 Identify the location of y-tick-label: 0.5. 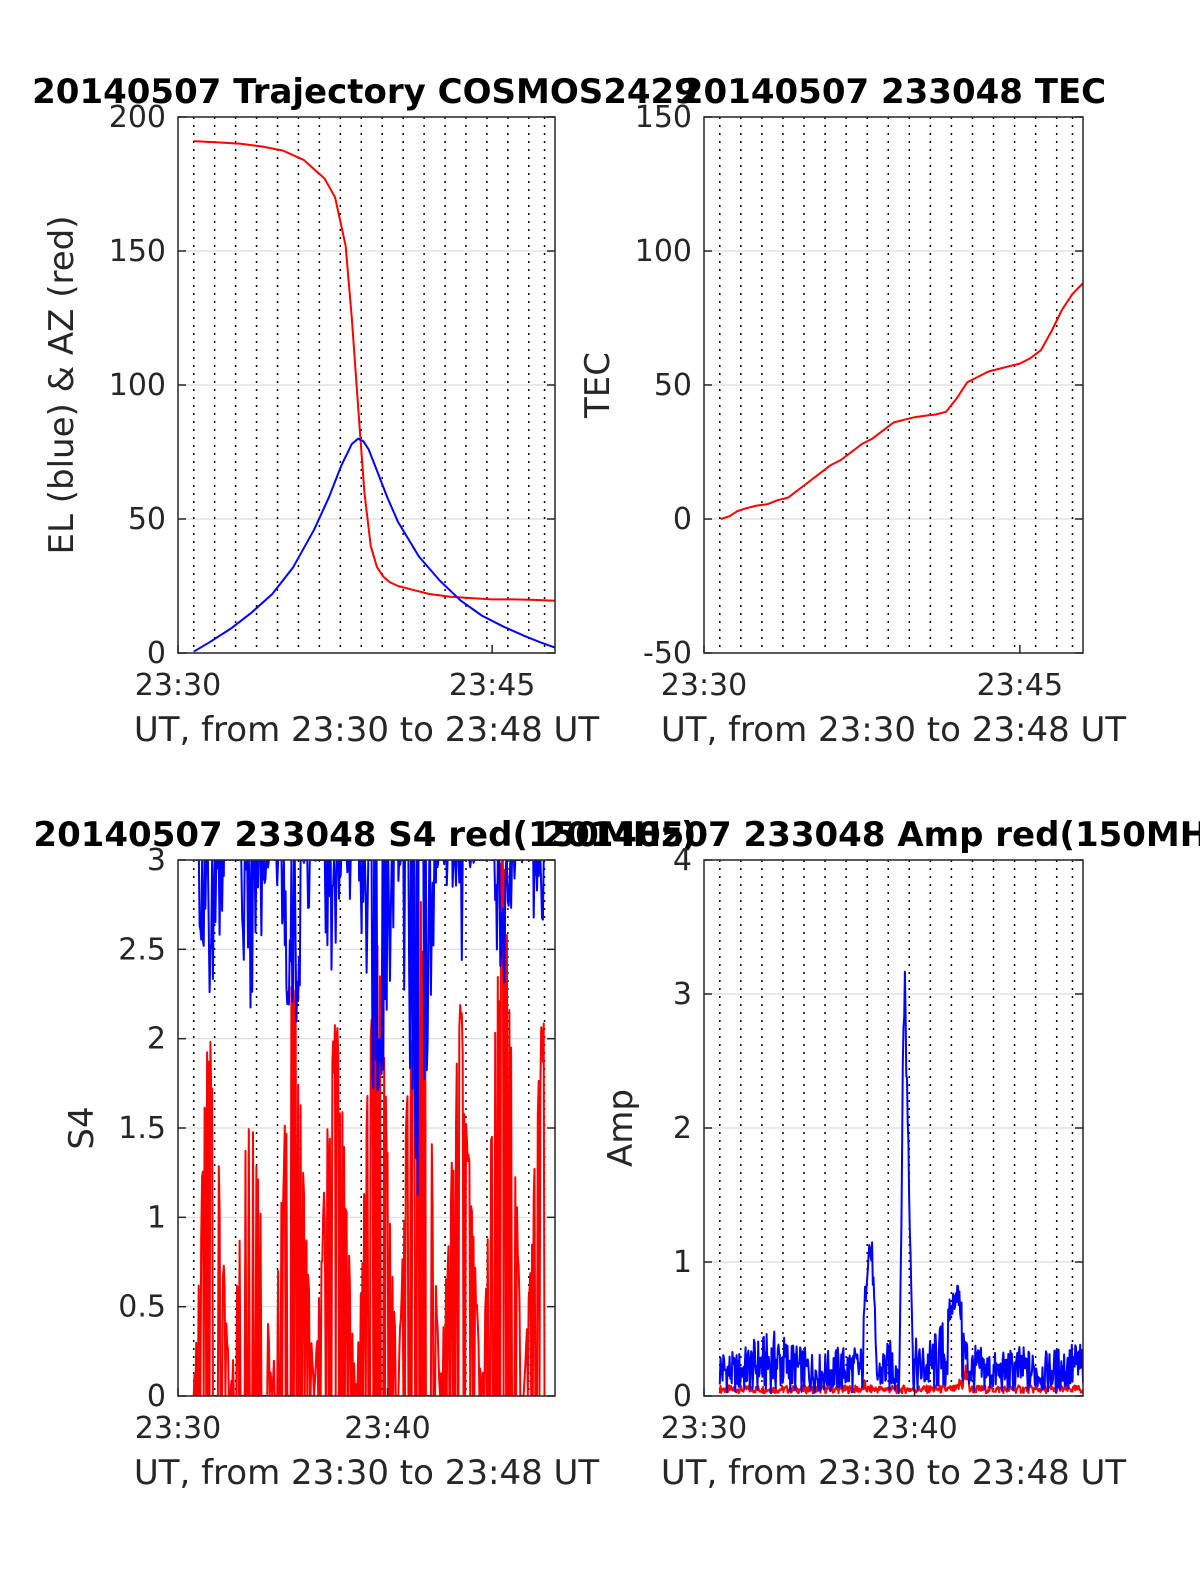
(142, 1307).